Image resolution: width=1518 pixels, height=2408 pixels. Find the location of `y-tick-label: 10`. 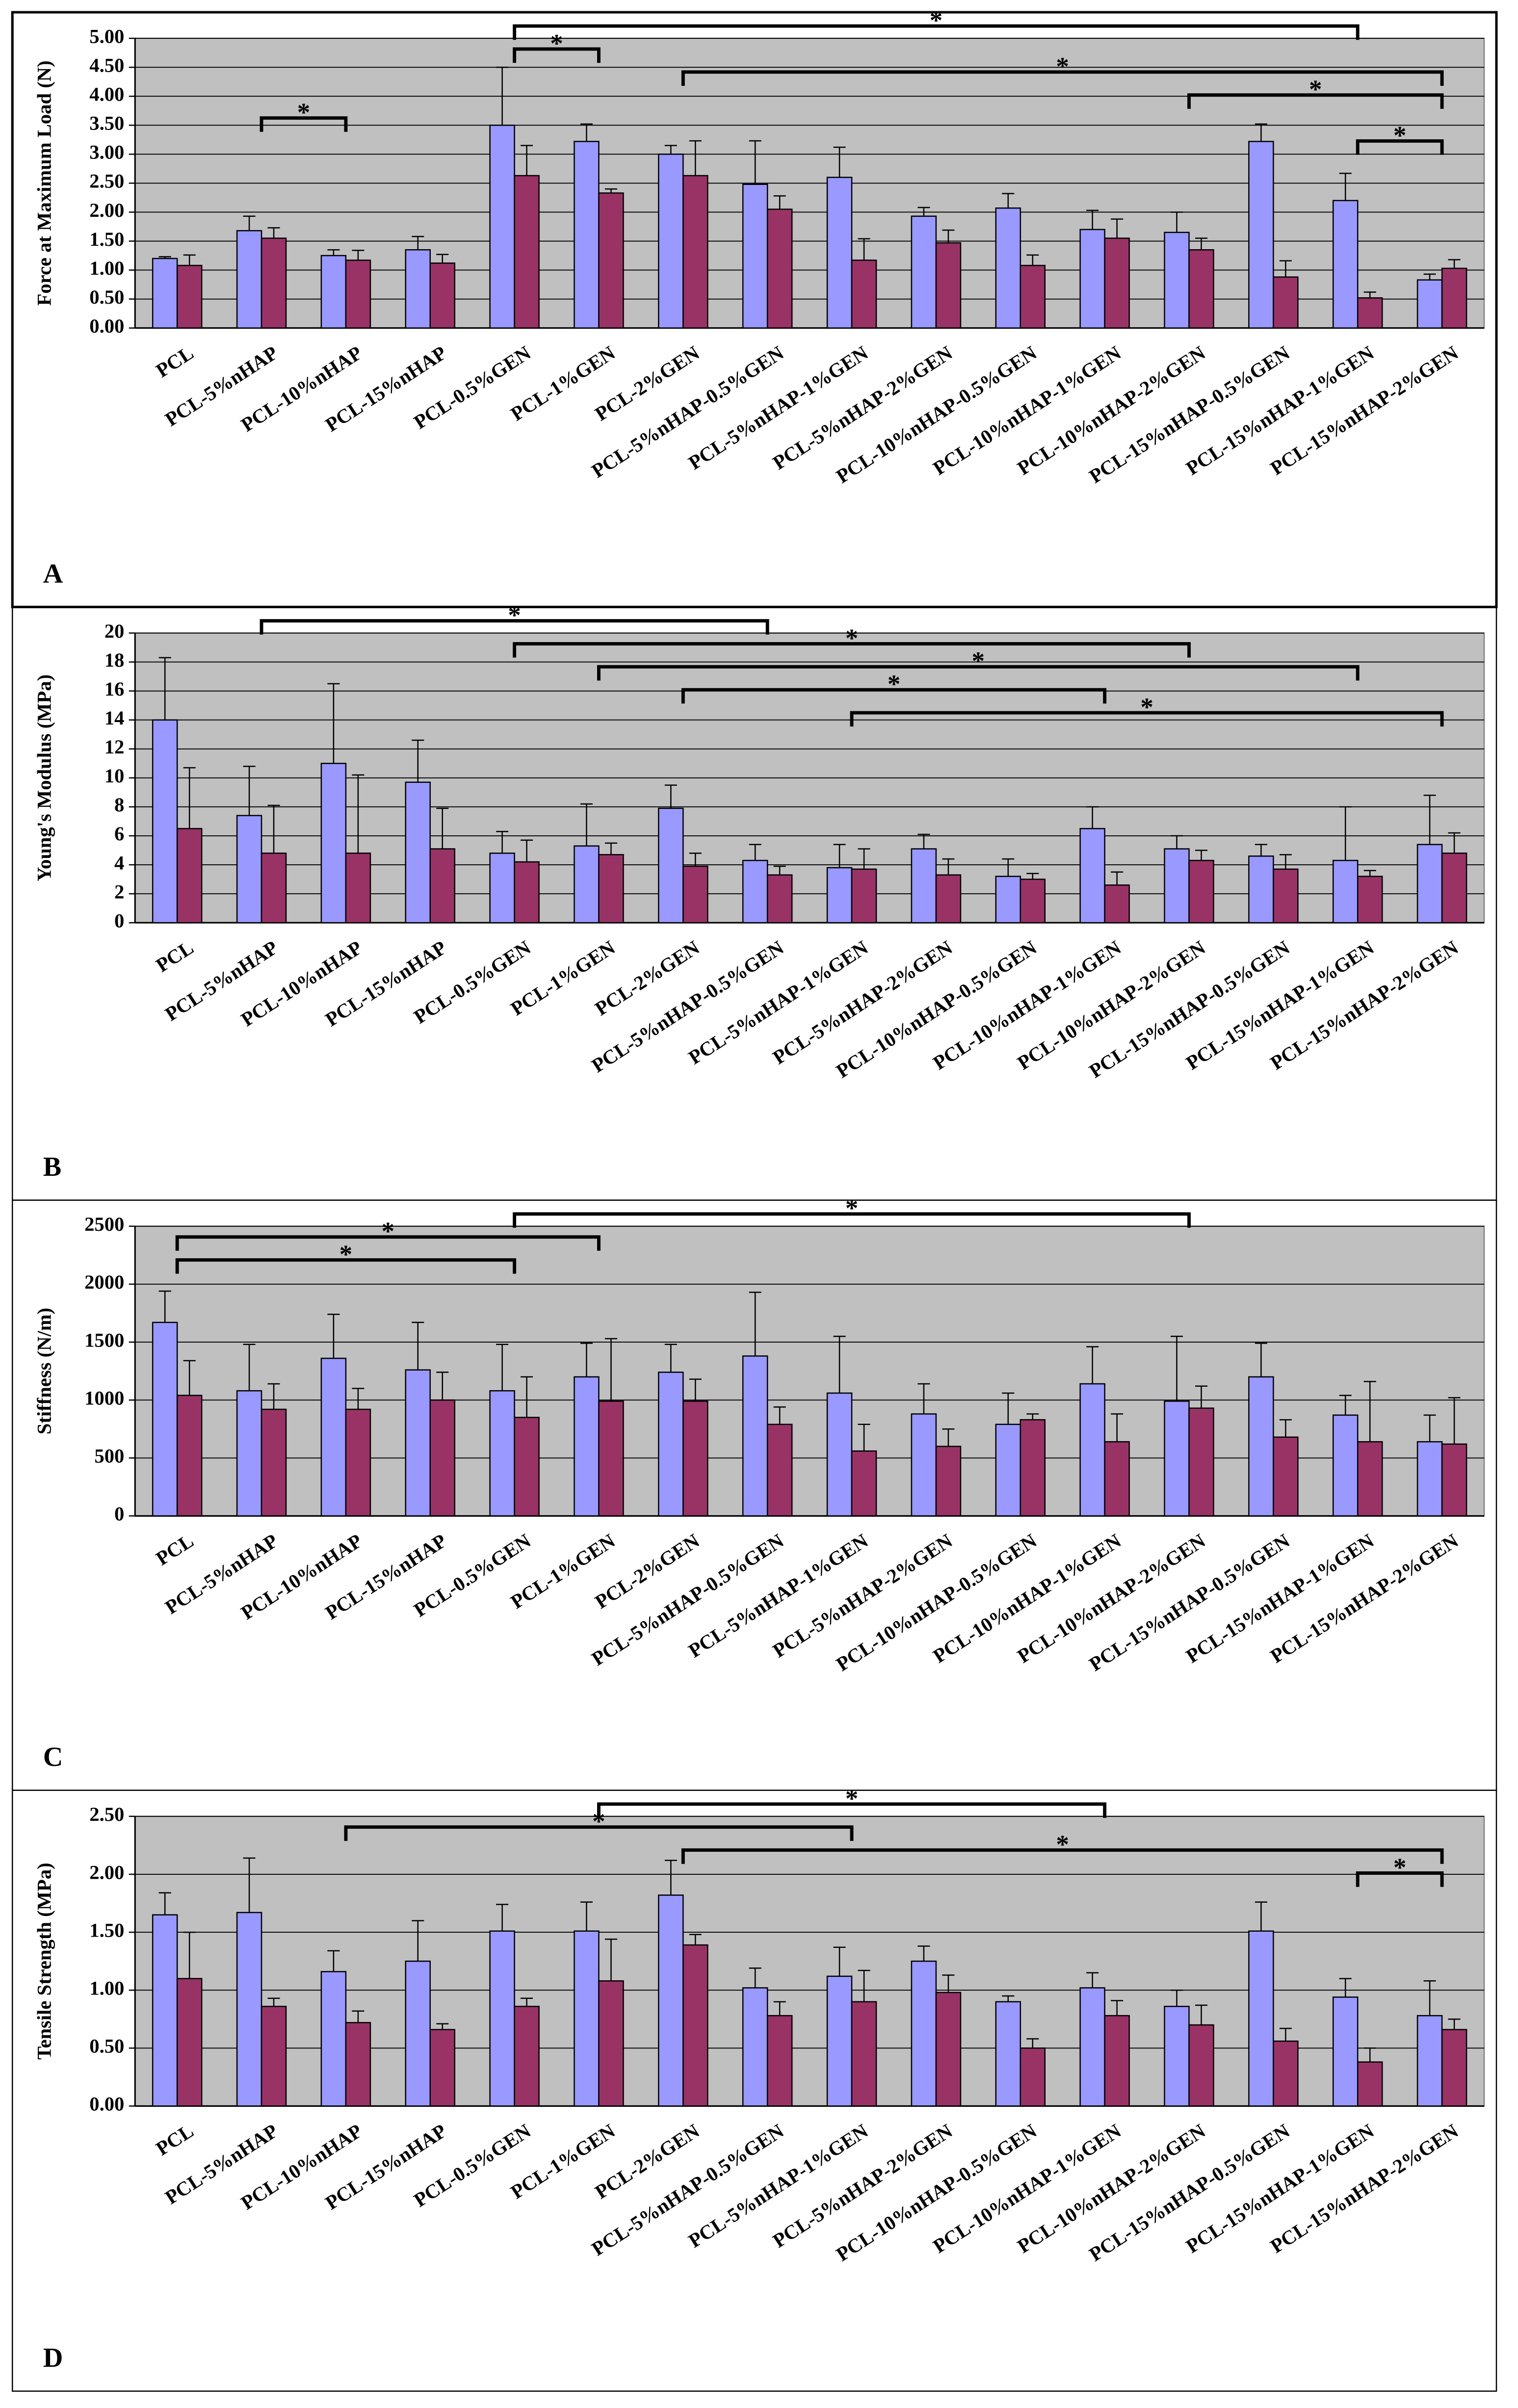

y-tick-label: 10 is located at coordinates (115, 776).